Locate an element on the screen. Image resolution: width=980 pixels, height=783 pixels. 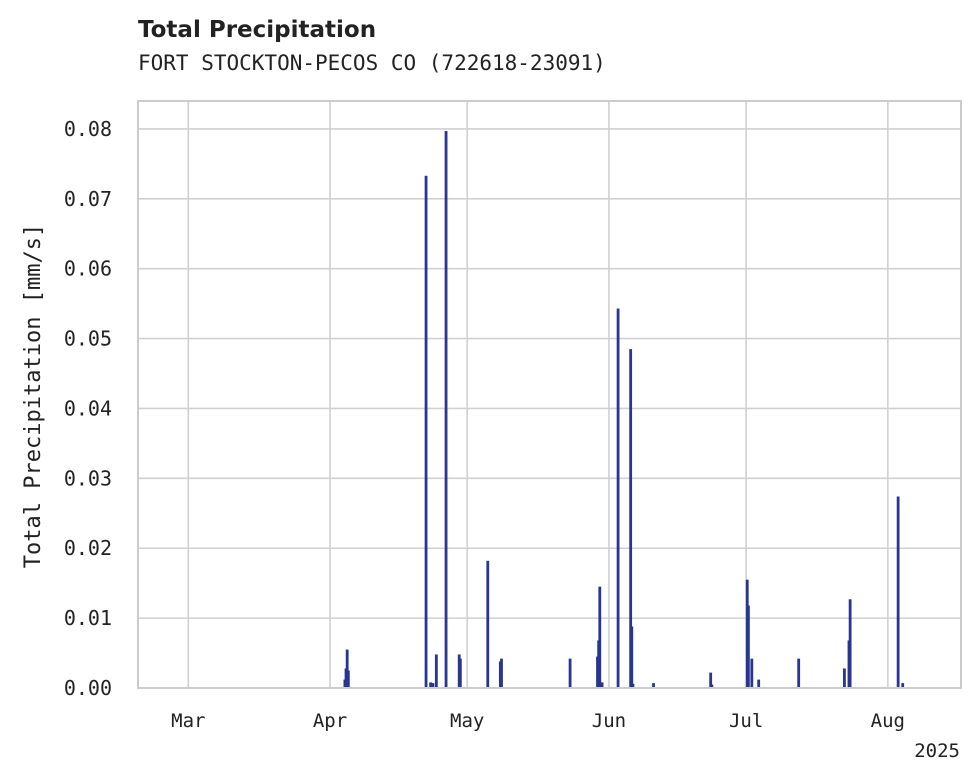
y-tick-label: 0.08 is located at coordinates (88, 129).